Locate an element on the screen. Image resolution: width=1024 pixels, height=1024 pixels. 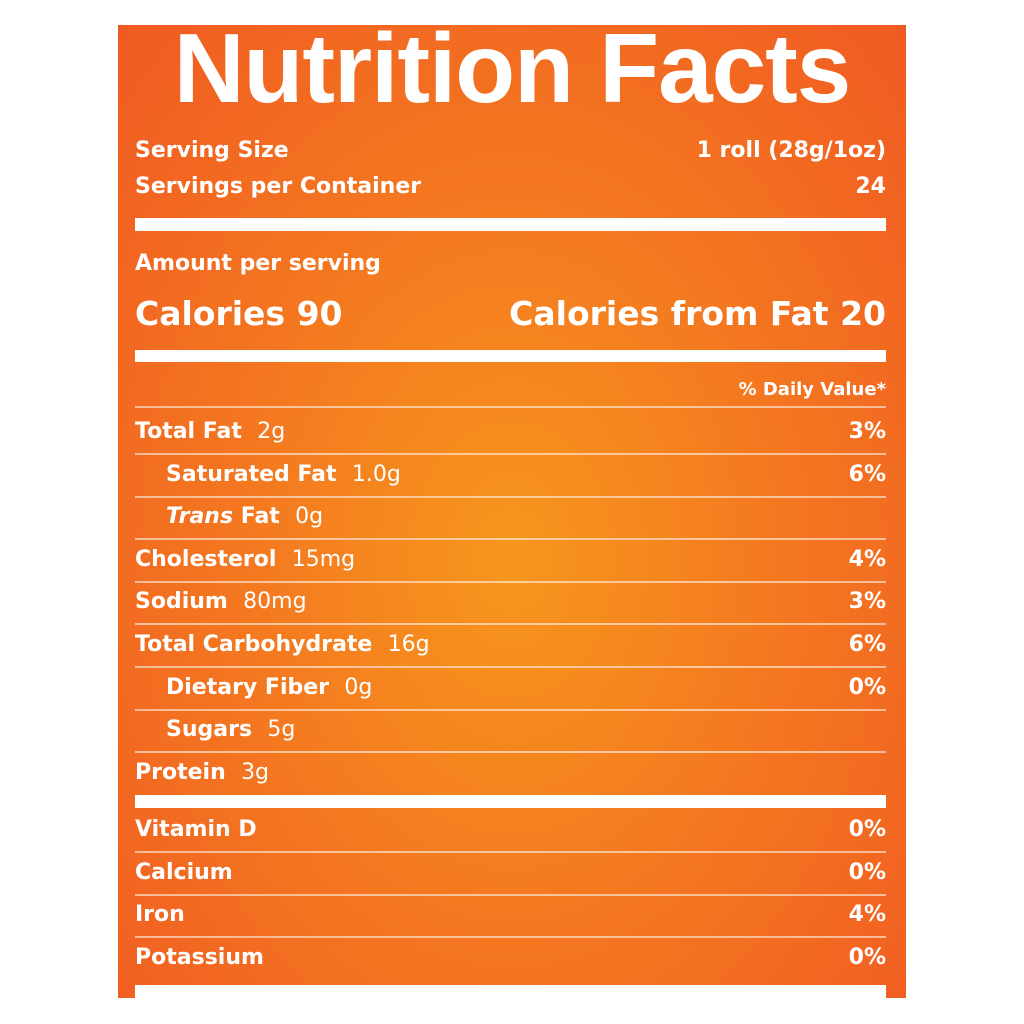
nutrient-label: Fat is located at coordinates (260, 517).